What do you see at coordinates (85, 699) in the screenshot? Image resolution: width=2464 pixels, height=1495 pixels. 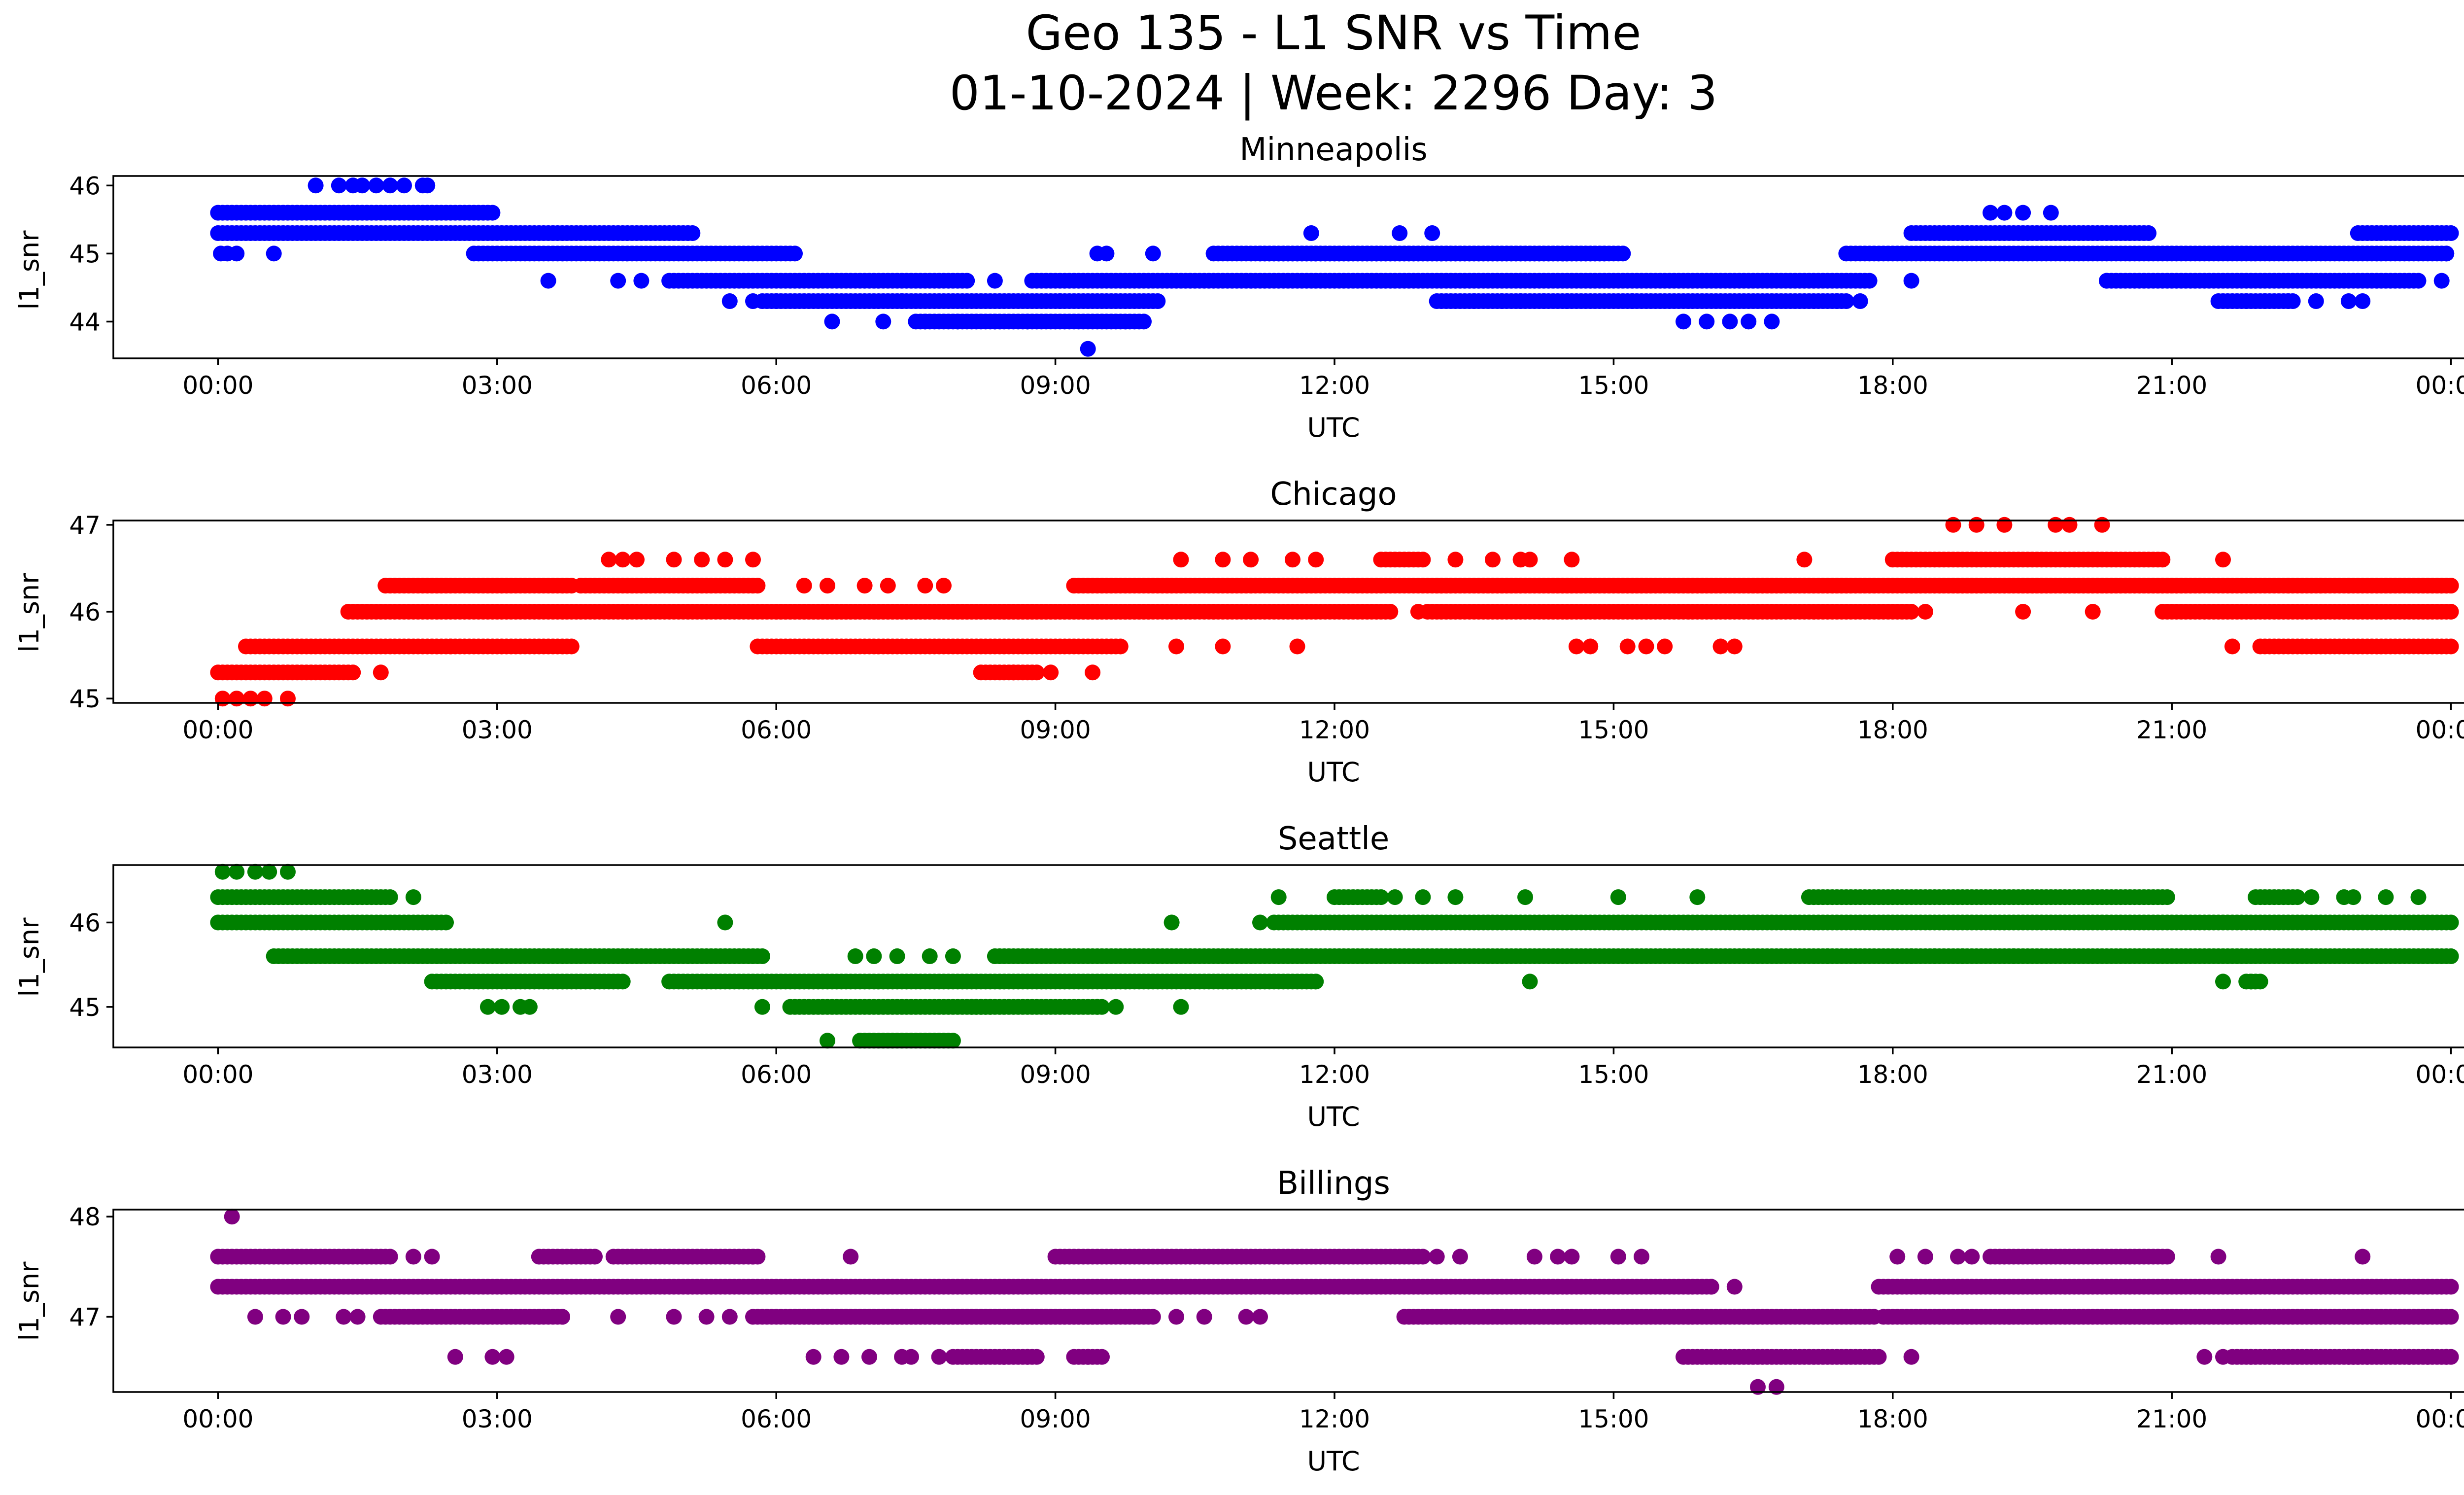 I see `y-tick-label: 45` at bounding box center [85, 699].